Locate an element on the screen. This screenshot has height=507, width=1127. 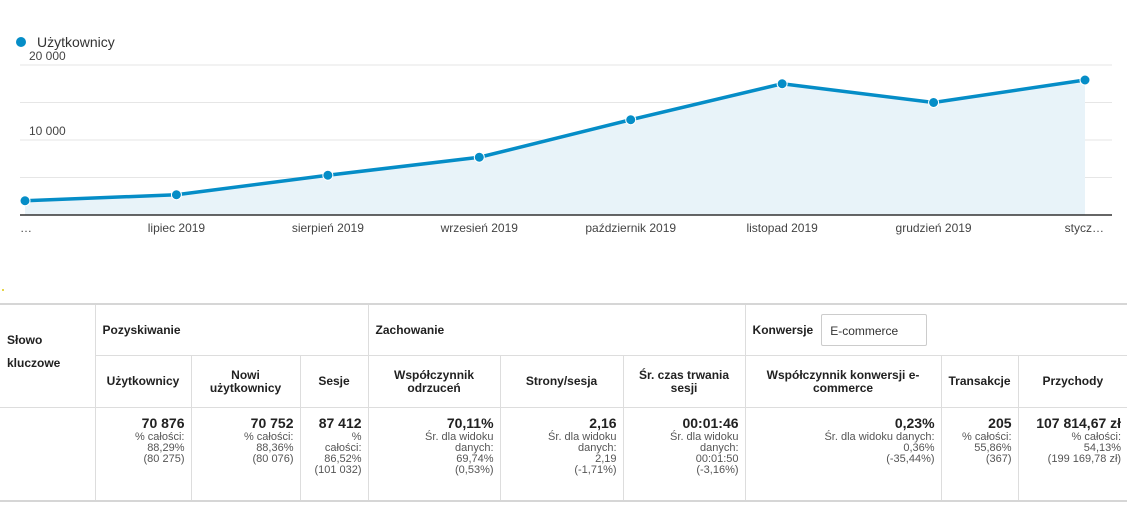
x-tick-label: lipiec 2019 is located at coordinates (177, 228).